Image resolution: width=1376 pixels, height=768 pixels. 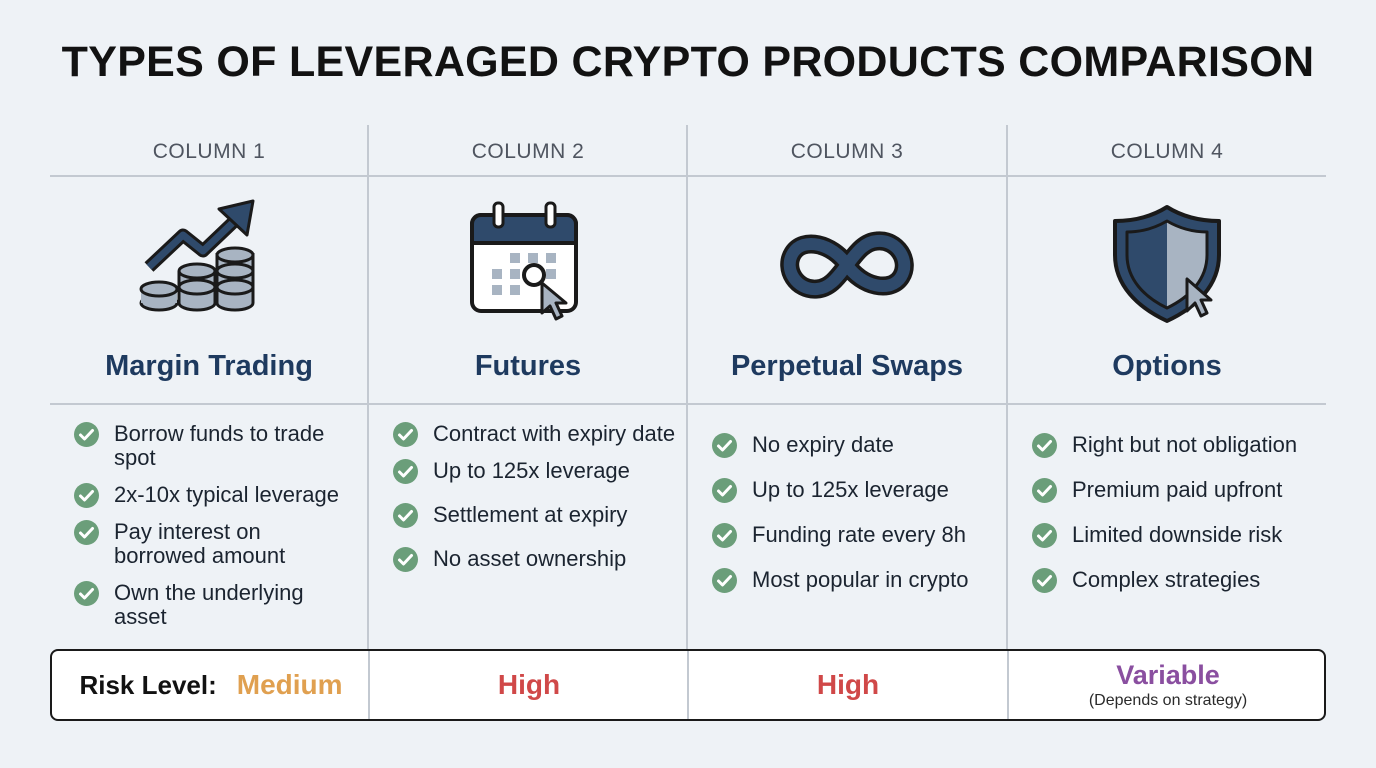 I want to click on product-name: Futures, so click(x=528, y=366).